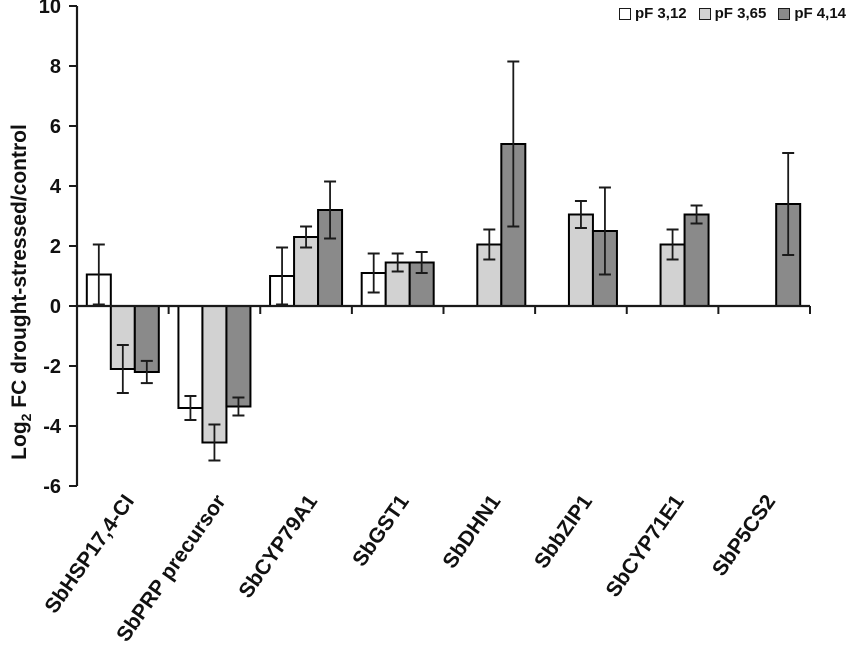  Describe the element at coordinates (563, 531) in the screenshot. I see `x-category-label: SbbZIP1` at that location.